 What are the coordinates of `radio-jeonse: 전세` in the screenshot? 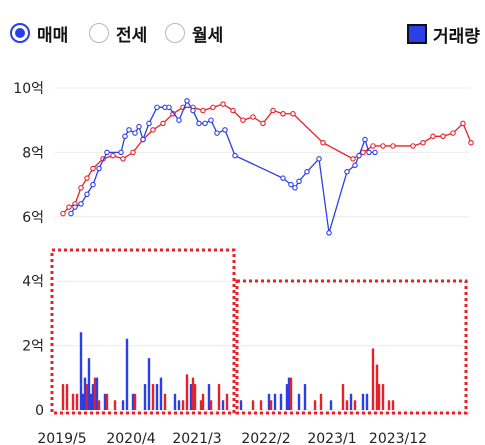 It's located at (118, 33).